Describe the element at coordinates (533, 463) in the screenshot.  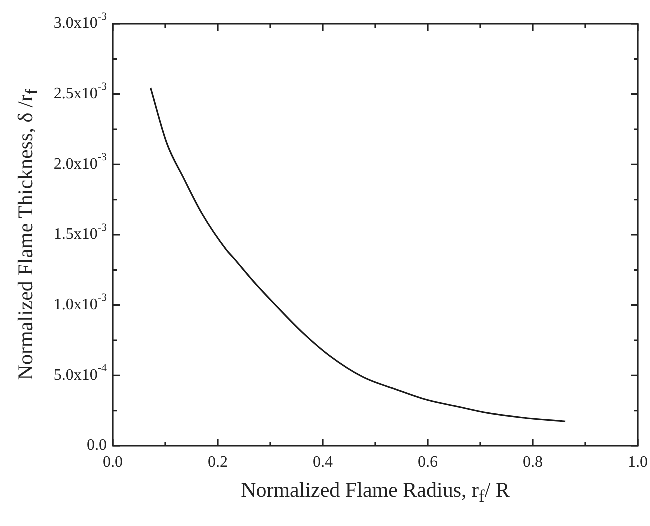
I see `x-tick-label: 0.8` at that location.